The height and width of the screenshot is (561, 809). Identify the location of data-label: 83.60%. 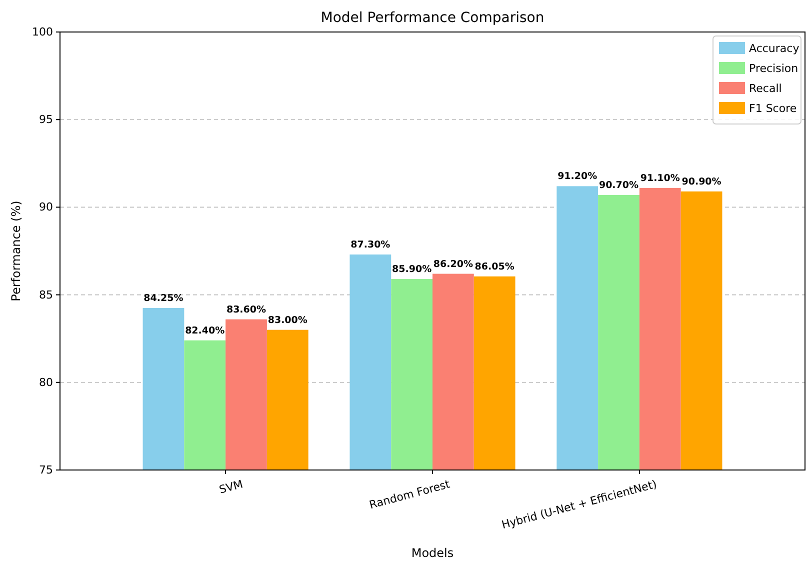
(246, 310).